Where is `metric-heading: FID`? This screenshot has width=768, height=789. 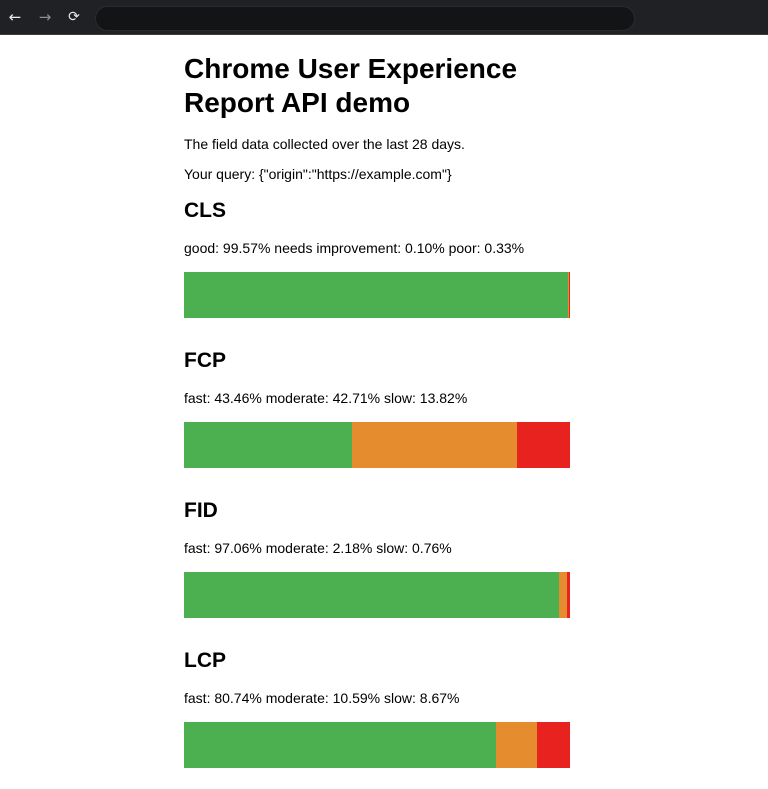
metric-heading: FID is located at coordinates (201, 510).